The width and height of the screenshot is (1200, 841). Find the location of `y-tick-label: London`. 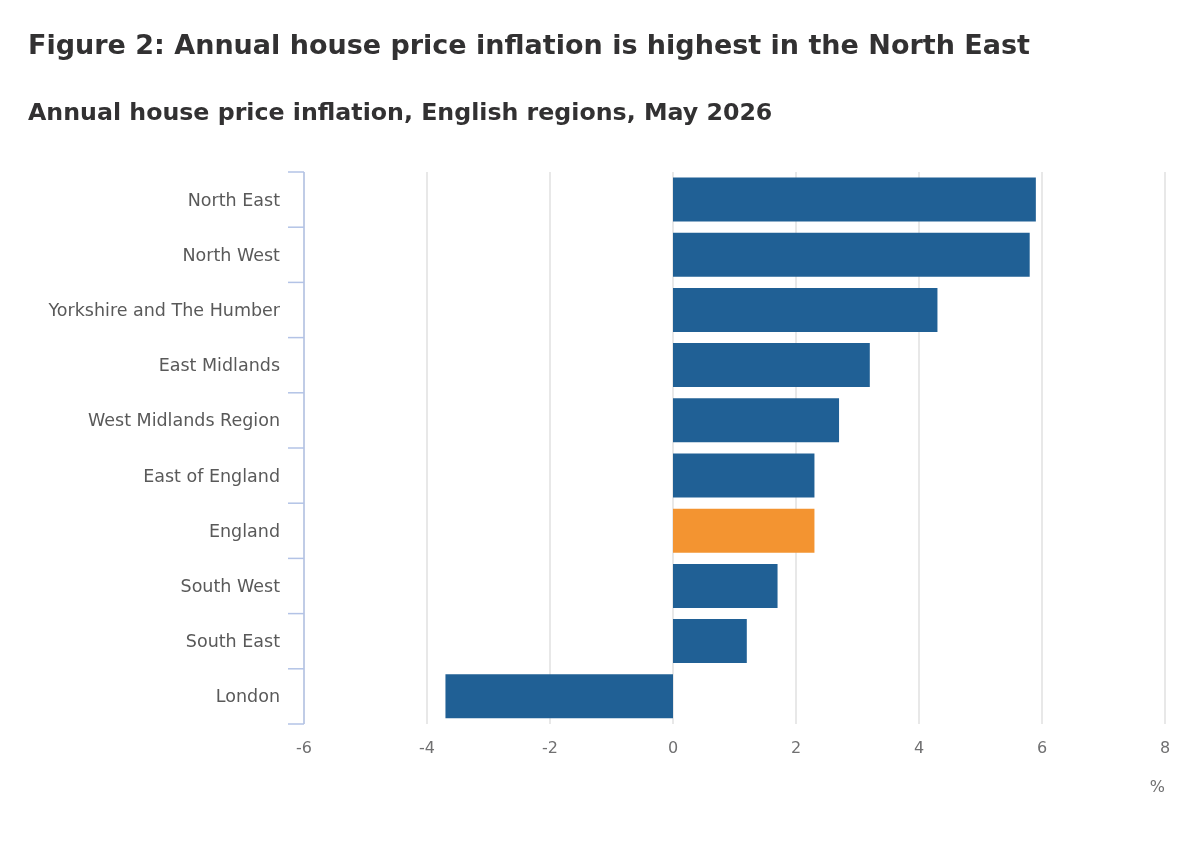

y-tick-label: London is located at coordinates (247, 696).